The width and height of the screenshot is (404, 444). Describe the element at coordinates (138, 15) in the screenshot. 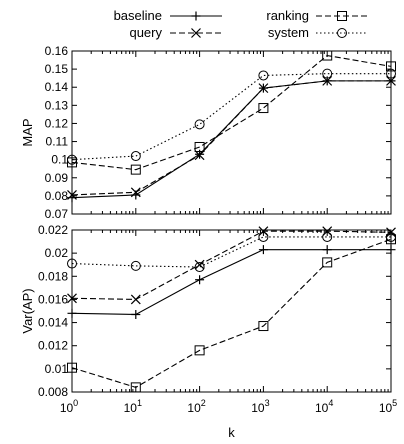

I see `legend-label-baseline: baseline` at that location.